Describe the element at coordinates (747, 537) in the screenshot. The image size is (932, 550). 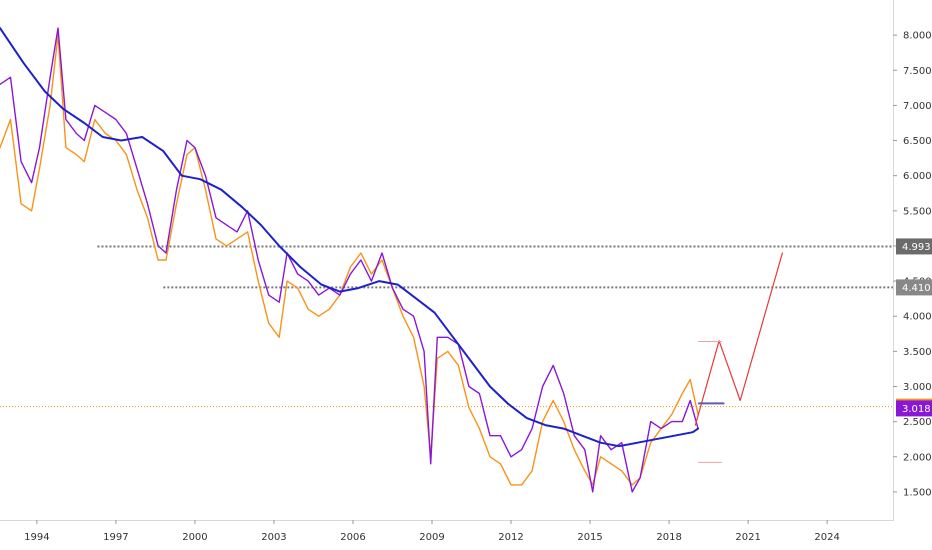
I see `x-tick-label-9: 2021` at that location.